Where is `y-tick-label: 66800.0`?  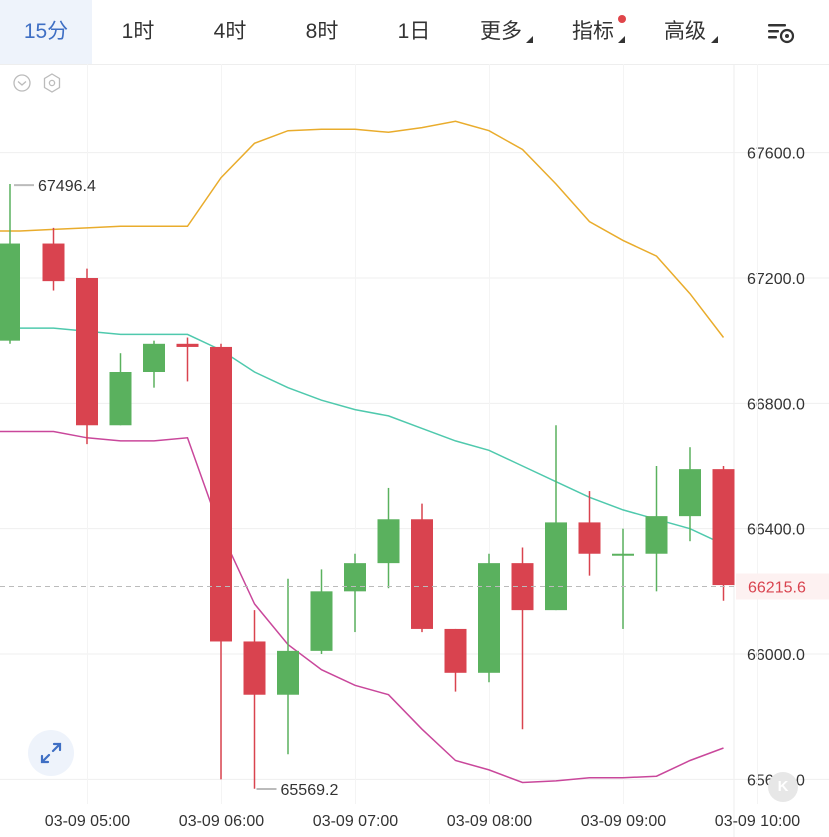 y-tick-label: 66800.0 is located at coordinates (776, 404).